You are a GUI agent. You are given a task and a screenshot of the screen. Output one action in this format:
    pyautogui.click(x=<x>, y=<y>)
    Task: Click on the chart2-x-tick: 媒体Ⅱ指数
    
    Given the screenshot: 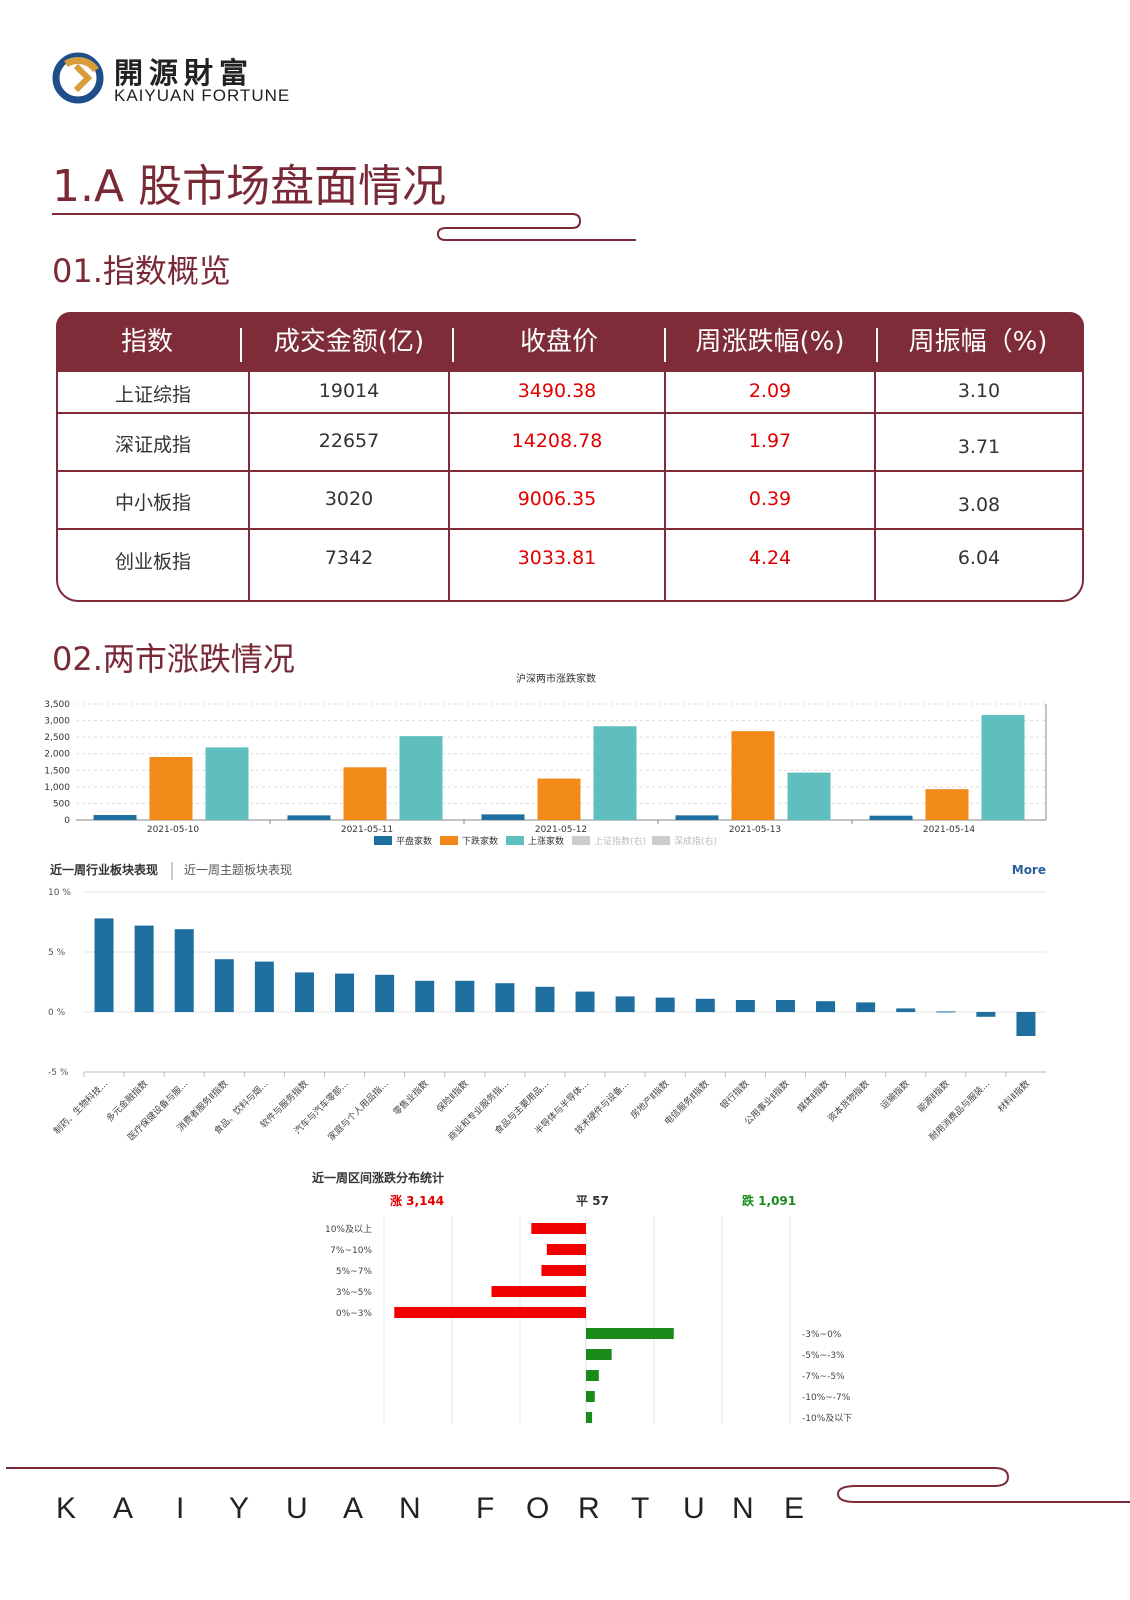 What is the action you would take?
    pyautogui.click(x=813, y=1096)
    